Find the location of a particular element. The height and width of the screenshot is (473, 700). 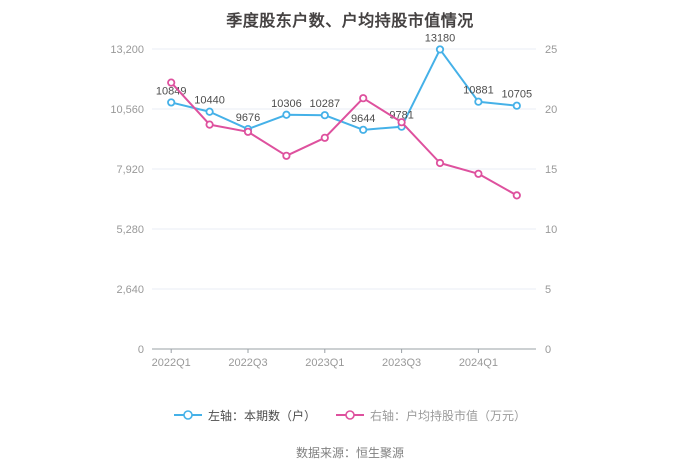

data-source-text: 数据来源：恒生聚源 is located at coordinates (349, 453).